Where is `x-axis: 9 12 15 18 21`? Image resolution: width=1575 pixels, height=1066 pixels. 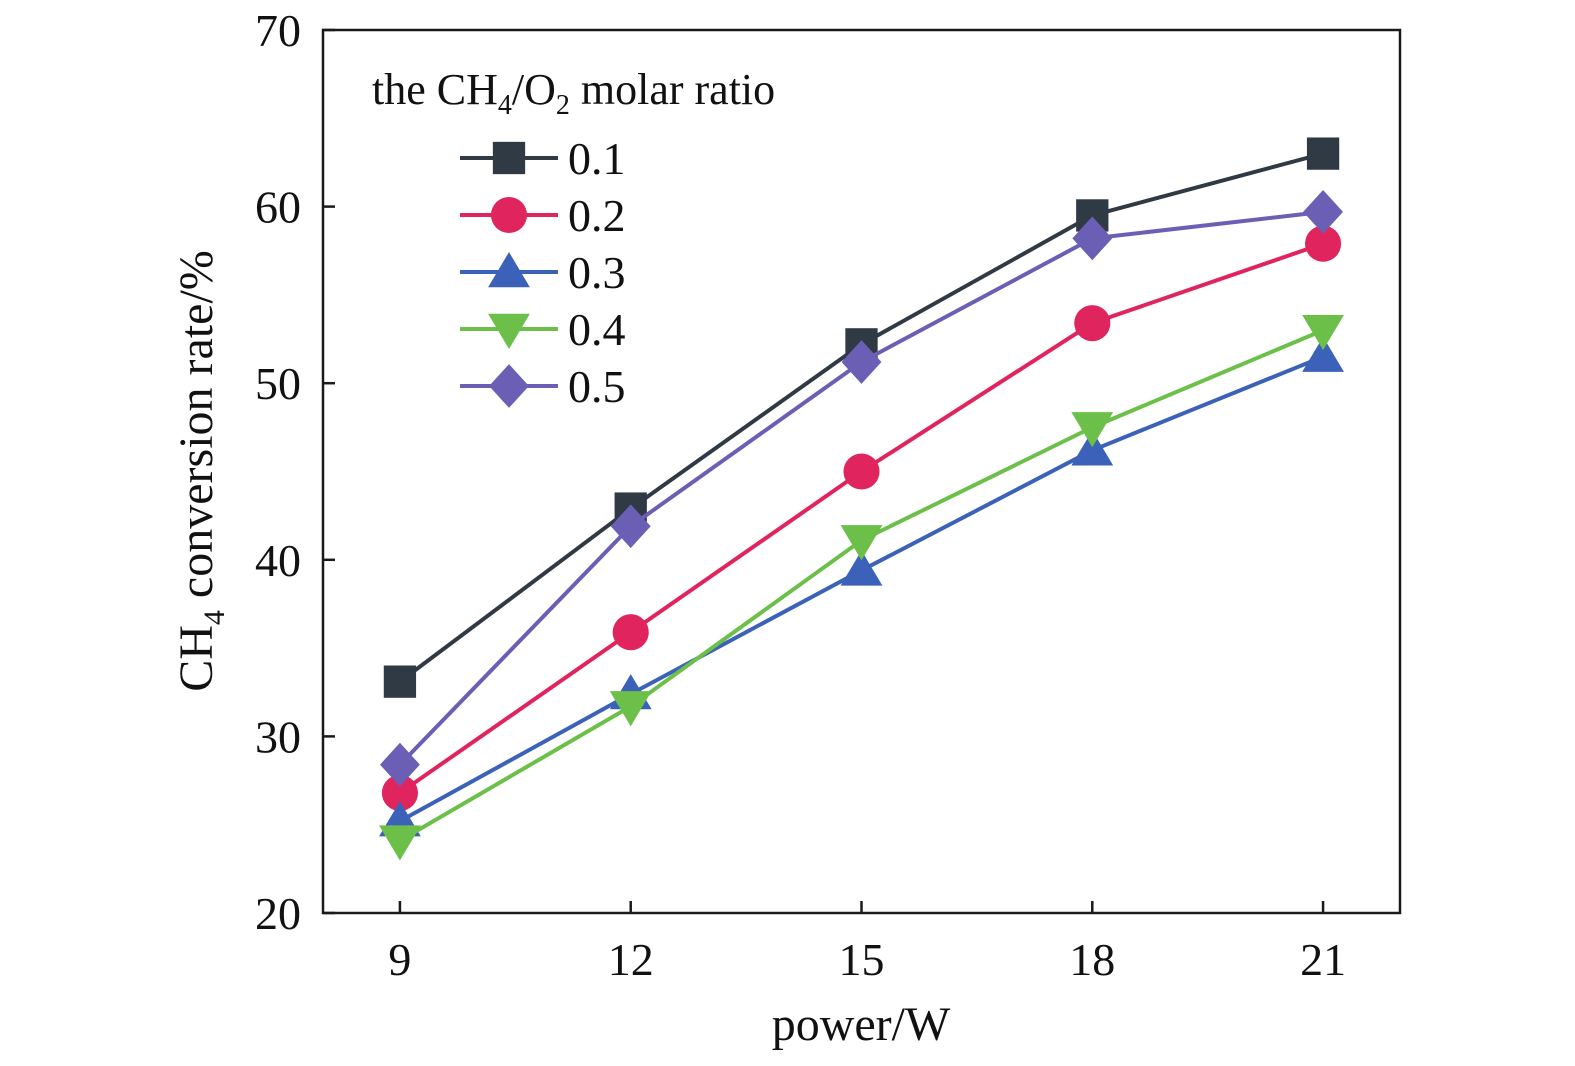 x-axis: 9 12 15 18 21 is located at coordinates (867, 943).